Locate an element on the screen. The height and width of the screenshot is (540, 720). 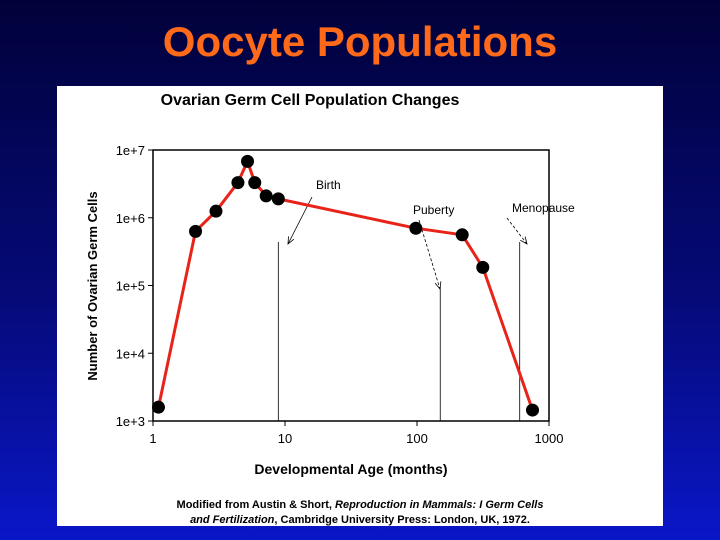
slide-title: Oocyte Populations is located at coordinates (360, 41).